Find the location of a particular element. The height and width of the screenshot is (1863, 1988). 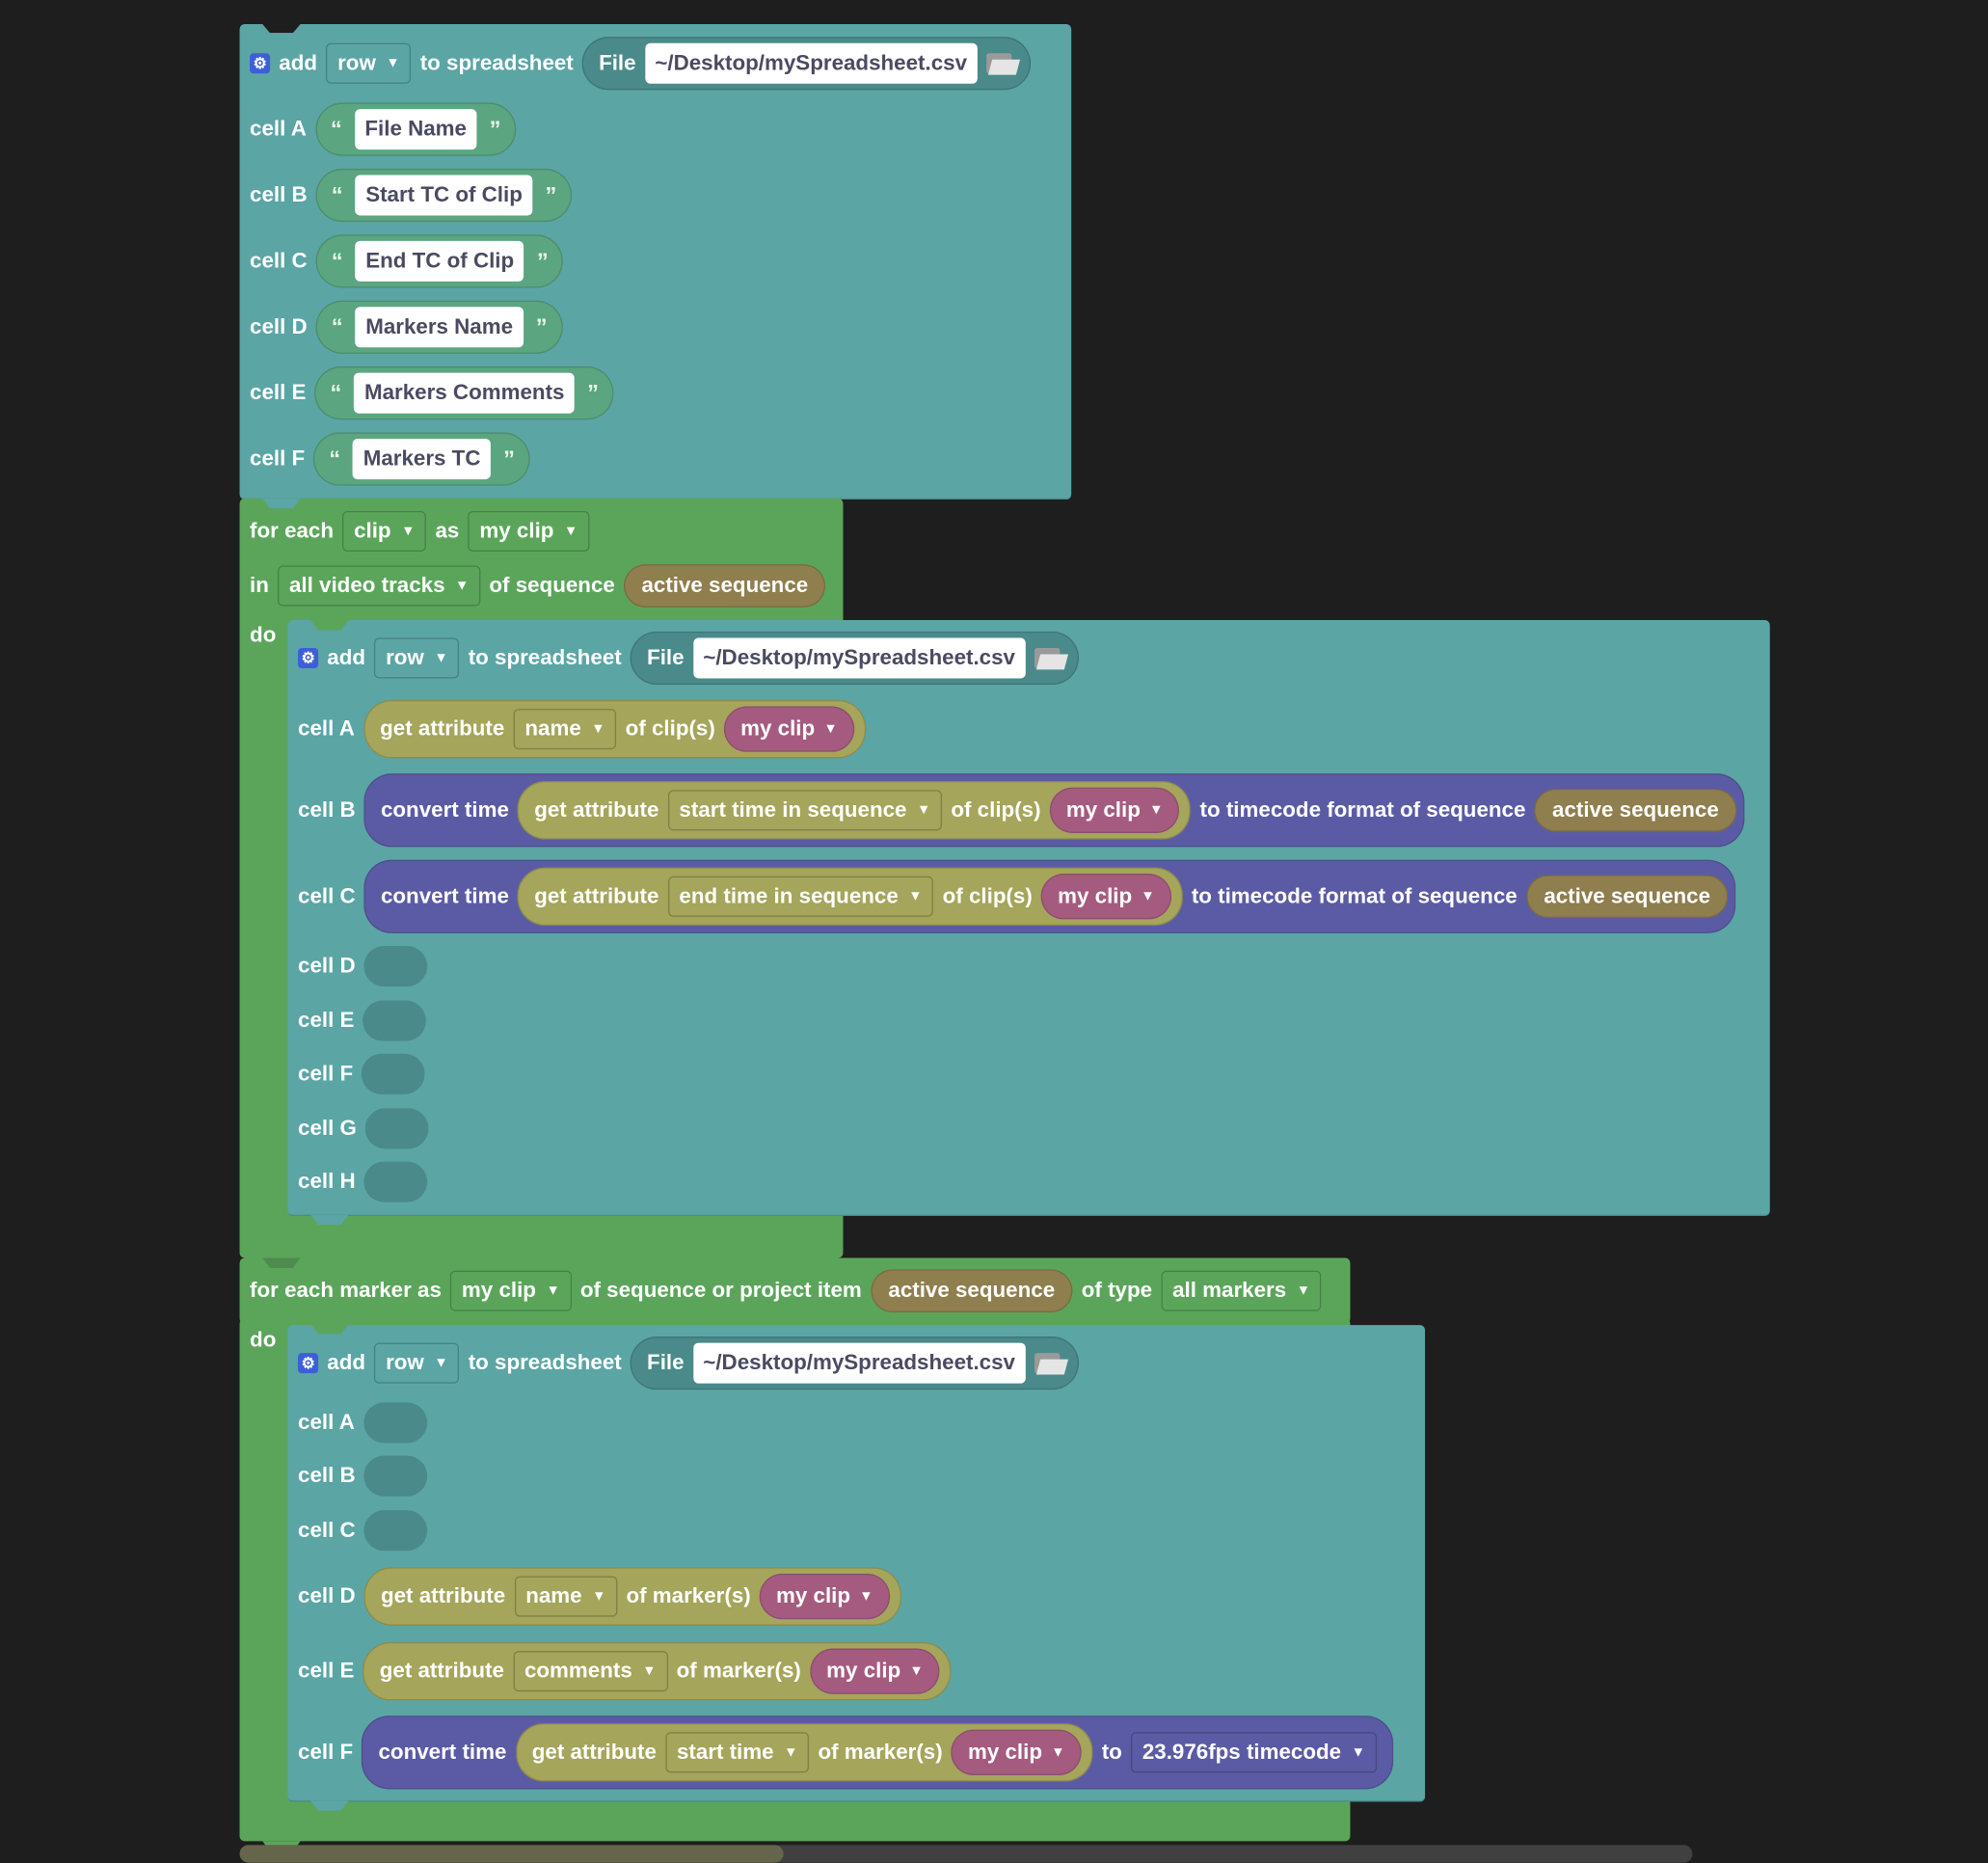

attribute-dropdown: start time ▼ is located at coordinates (738, 1752).